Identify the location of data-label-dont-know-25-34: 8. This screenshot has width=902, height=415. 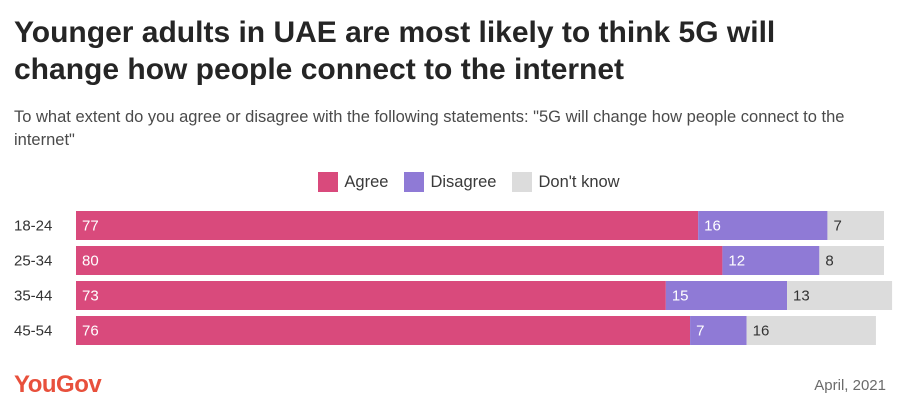
(829, 261).